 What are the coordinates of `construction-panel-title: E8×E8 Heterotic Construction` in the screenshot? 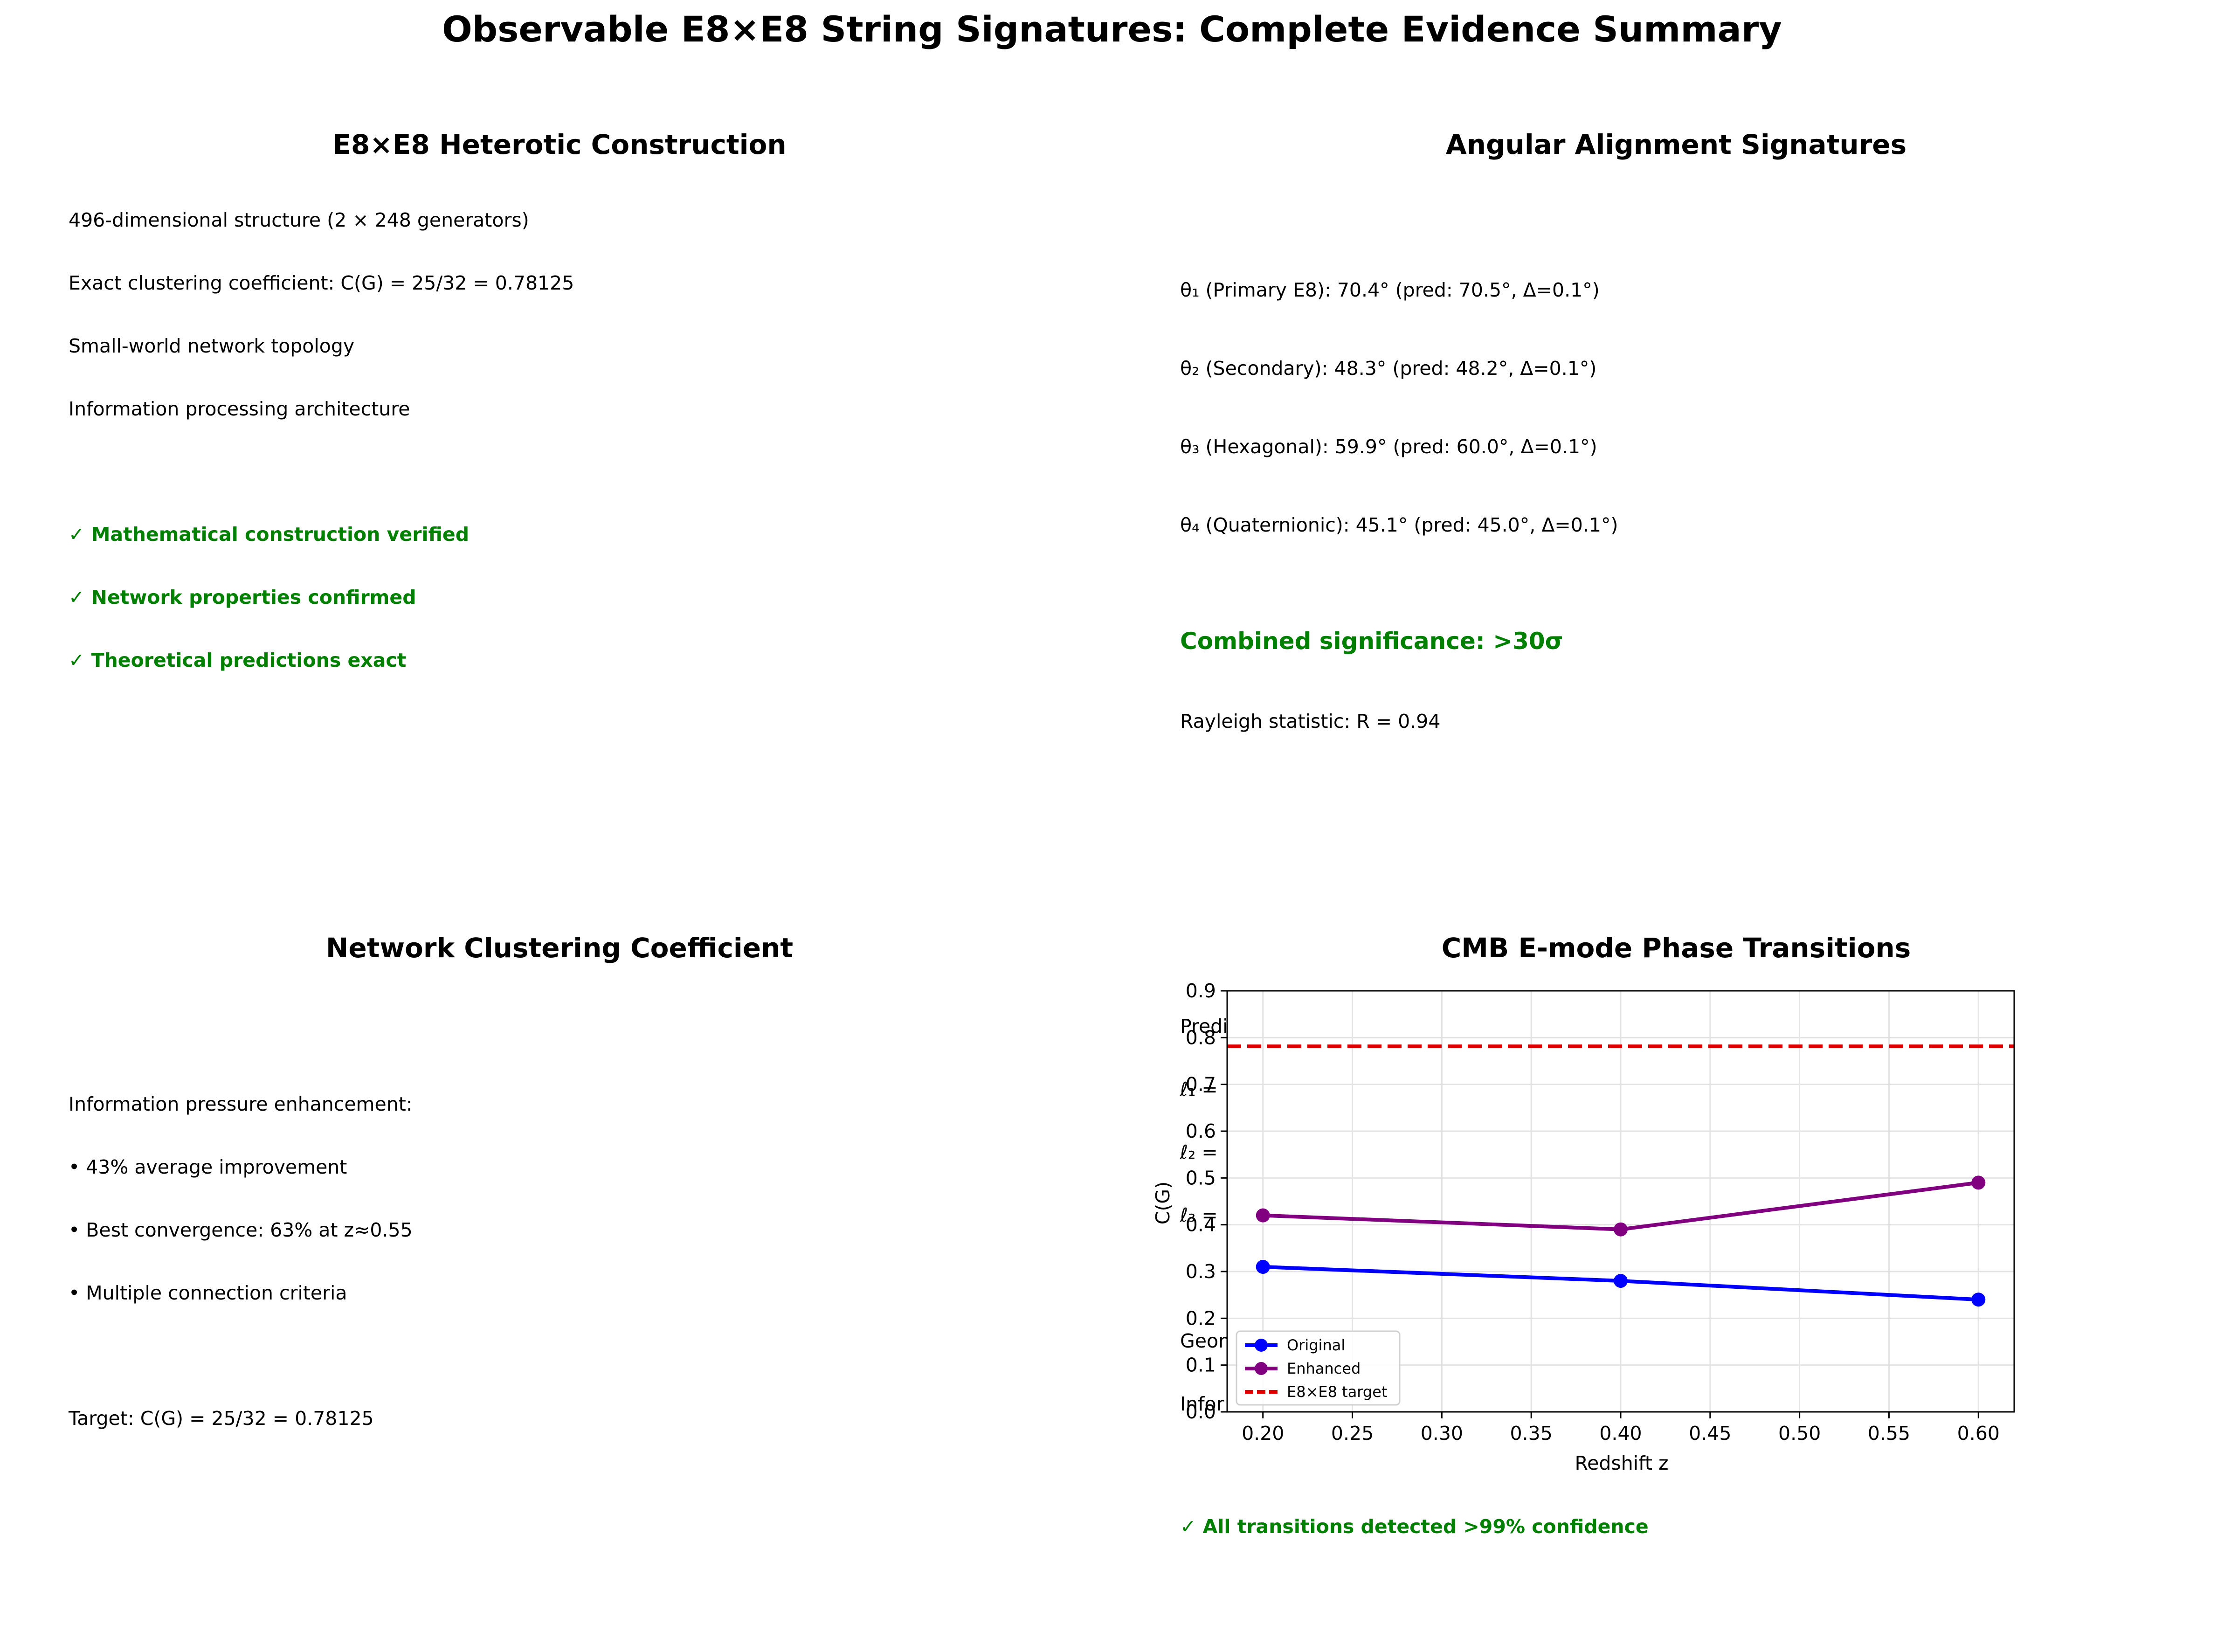 It's located at (559, 144).